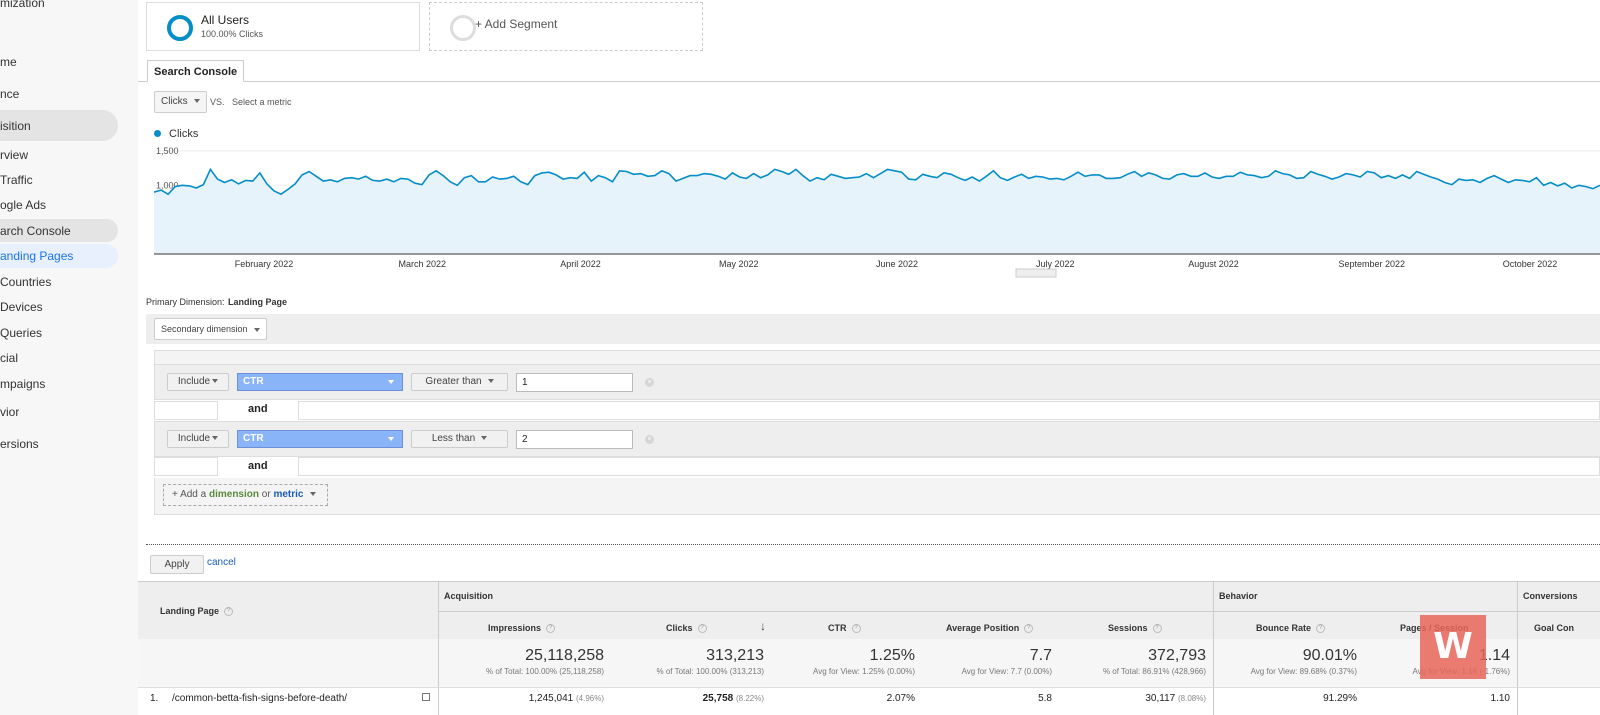 The height and width of the screenshot is (715, 1600). What do you see at coordinates (679, 628) in the screenshot?
I see `clicks-header-label: Clicks` at bounding box center [679, 628].